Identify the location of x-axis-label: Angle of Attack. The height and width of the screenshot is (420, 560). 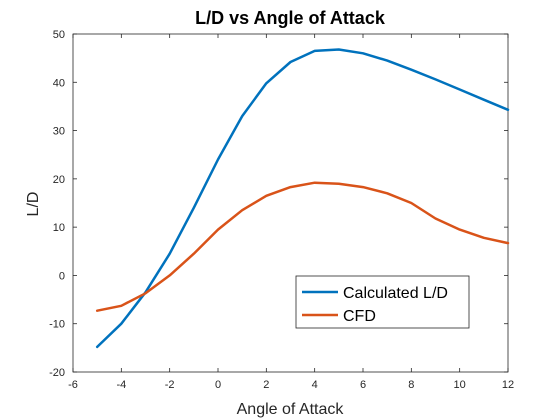
(291, 409).